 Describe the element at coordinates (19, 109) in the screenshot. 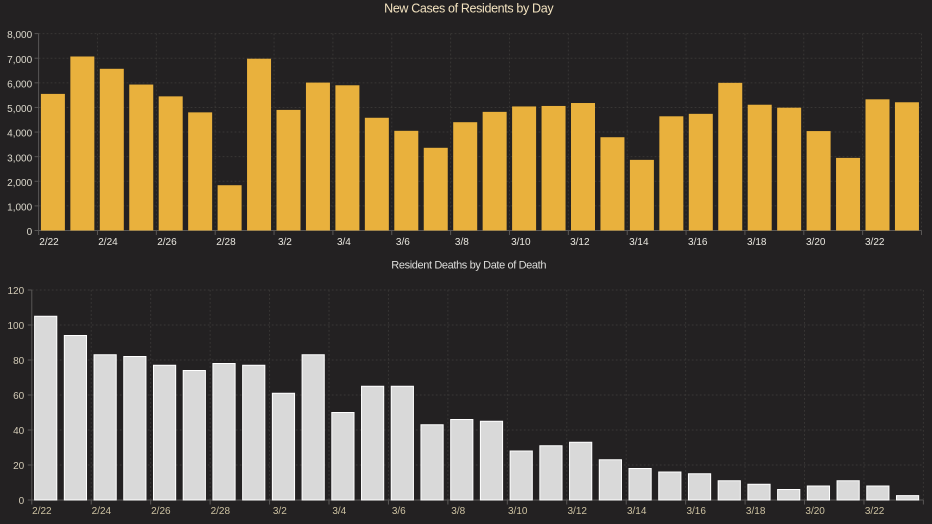

I see `svg-text: 5,000` at that location.